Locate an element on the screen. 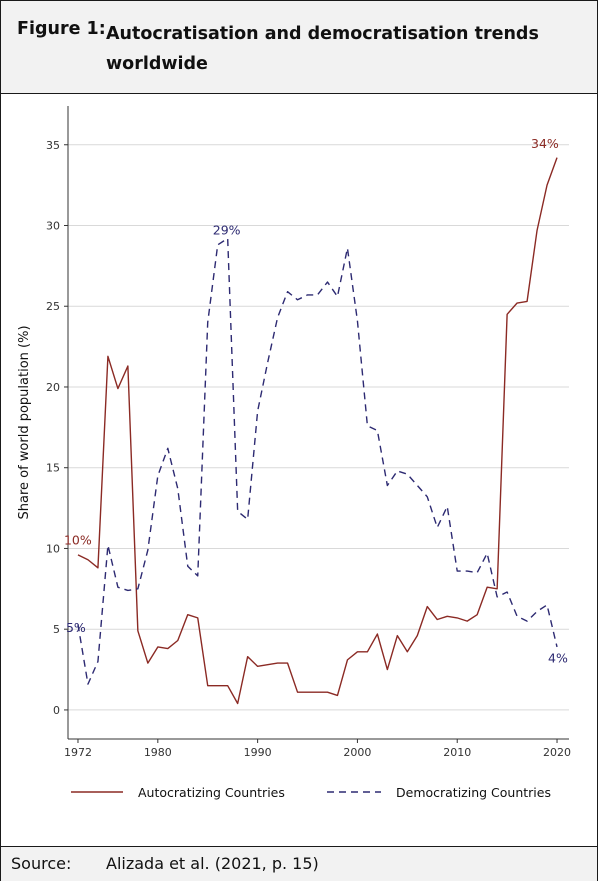  source-label: Source: is located at coordinates (41, 863).